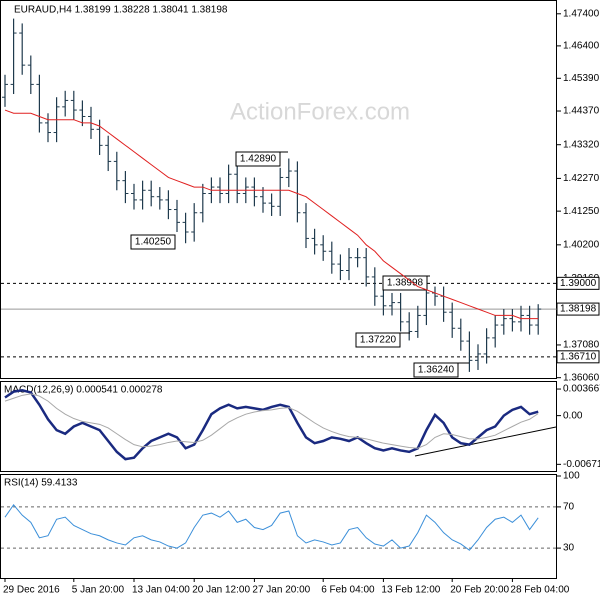 This screenshot has height=600, width=600. Describe the element at coordinates (581, 464) in the screenshot. I see `y-tick-label: -0.006719` at that location.